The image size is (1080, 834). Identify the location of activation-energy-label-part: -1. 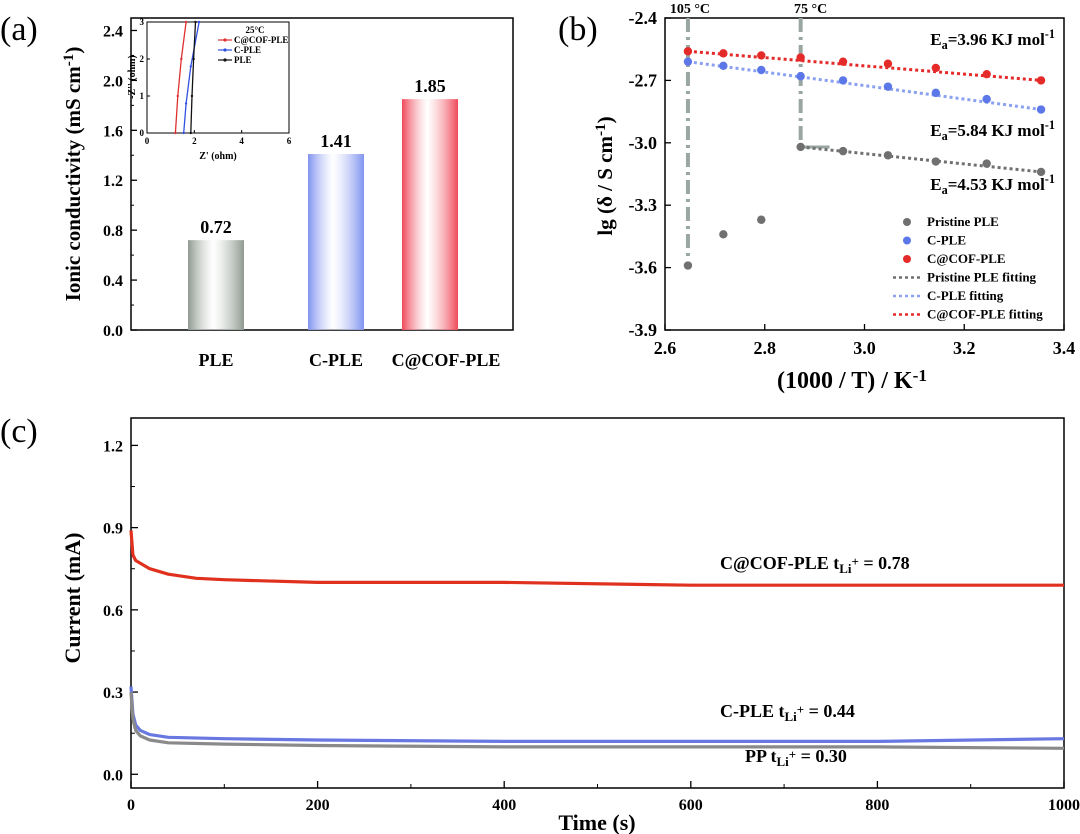
(1050, 34).